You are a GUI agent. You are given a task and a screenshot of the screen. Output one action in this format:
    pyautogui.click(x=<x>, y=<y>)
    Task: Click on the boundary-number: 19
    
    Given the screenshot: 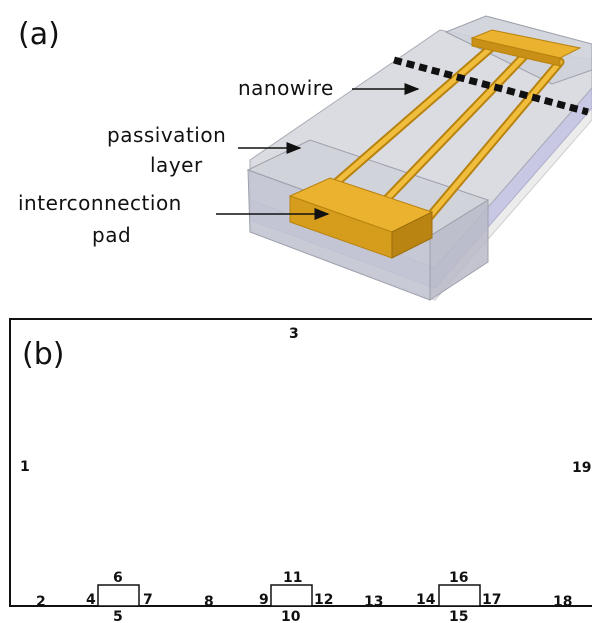 What is the action you would take?
    pyautogui.click(x=581, y=468)
    